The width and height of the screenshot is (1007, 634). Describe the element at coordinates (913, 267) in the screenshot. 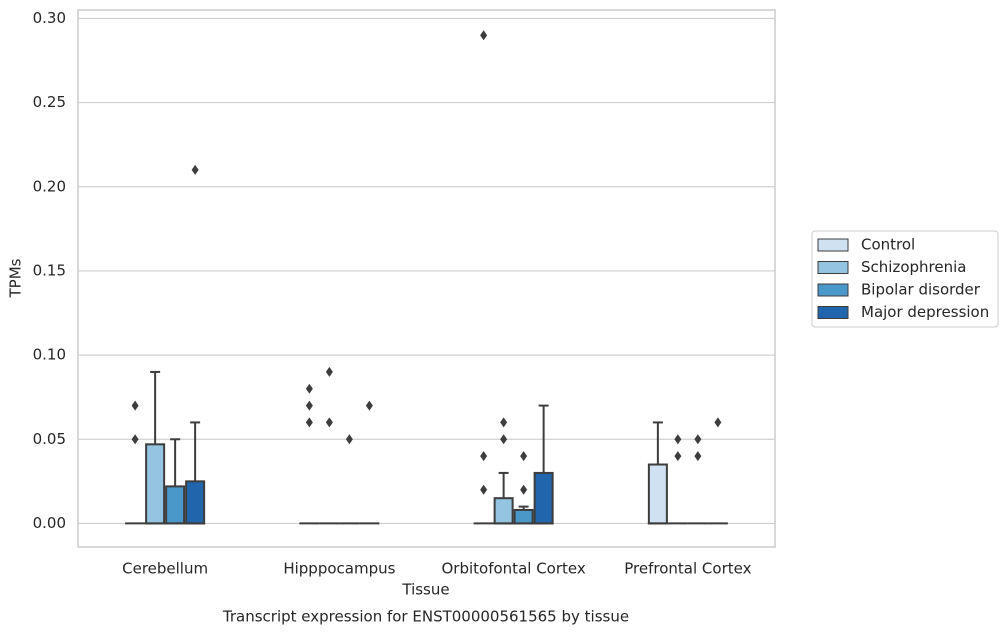

I see `legend-label: Schizophrenia` at that location.